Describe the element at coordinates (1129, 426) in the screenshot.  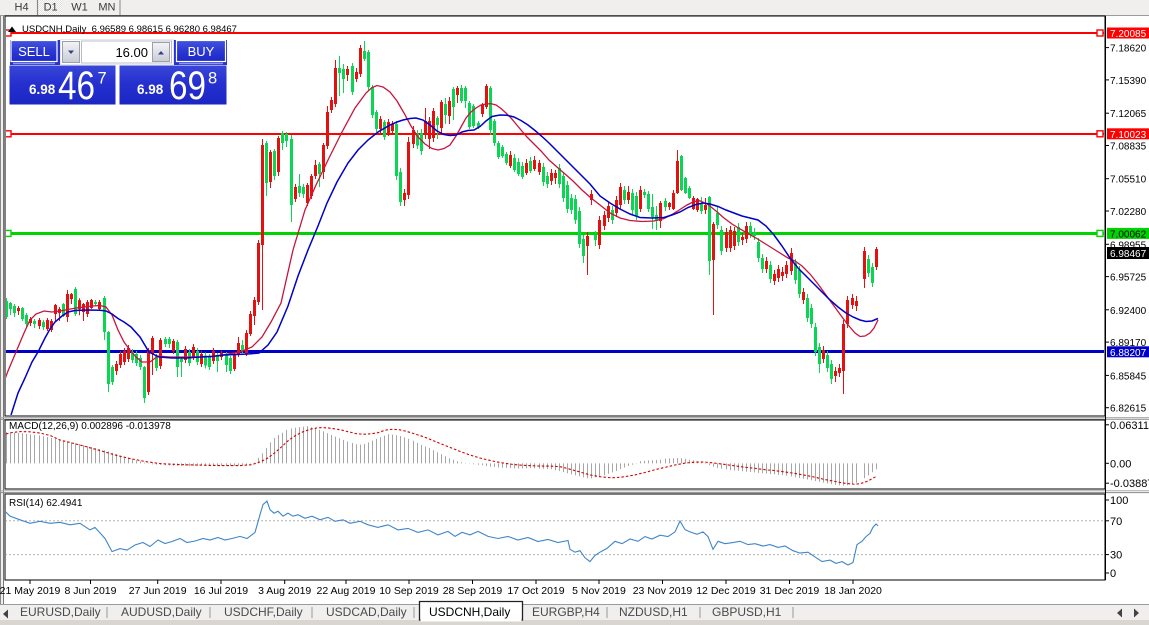
I see `svg-text: 0.063113` at that location.